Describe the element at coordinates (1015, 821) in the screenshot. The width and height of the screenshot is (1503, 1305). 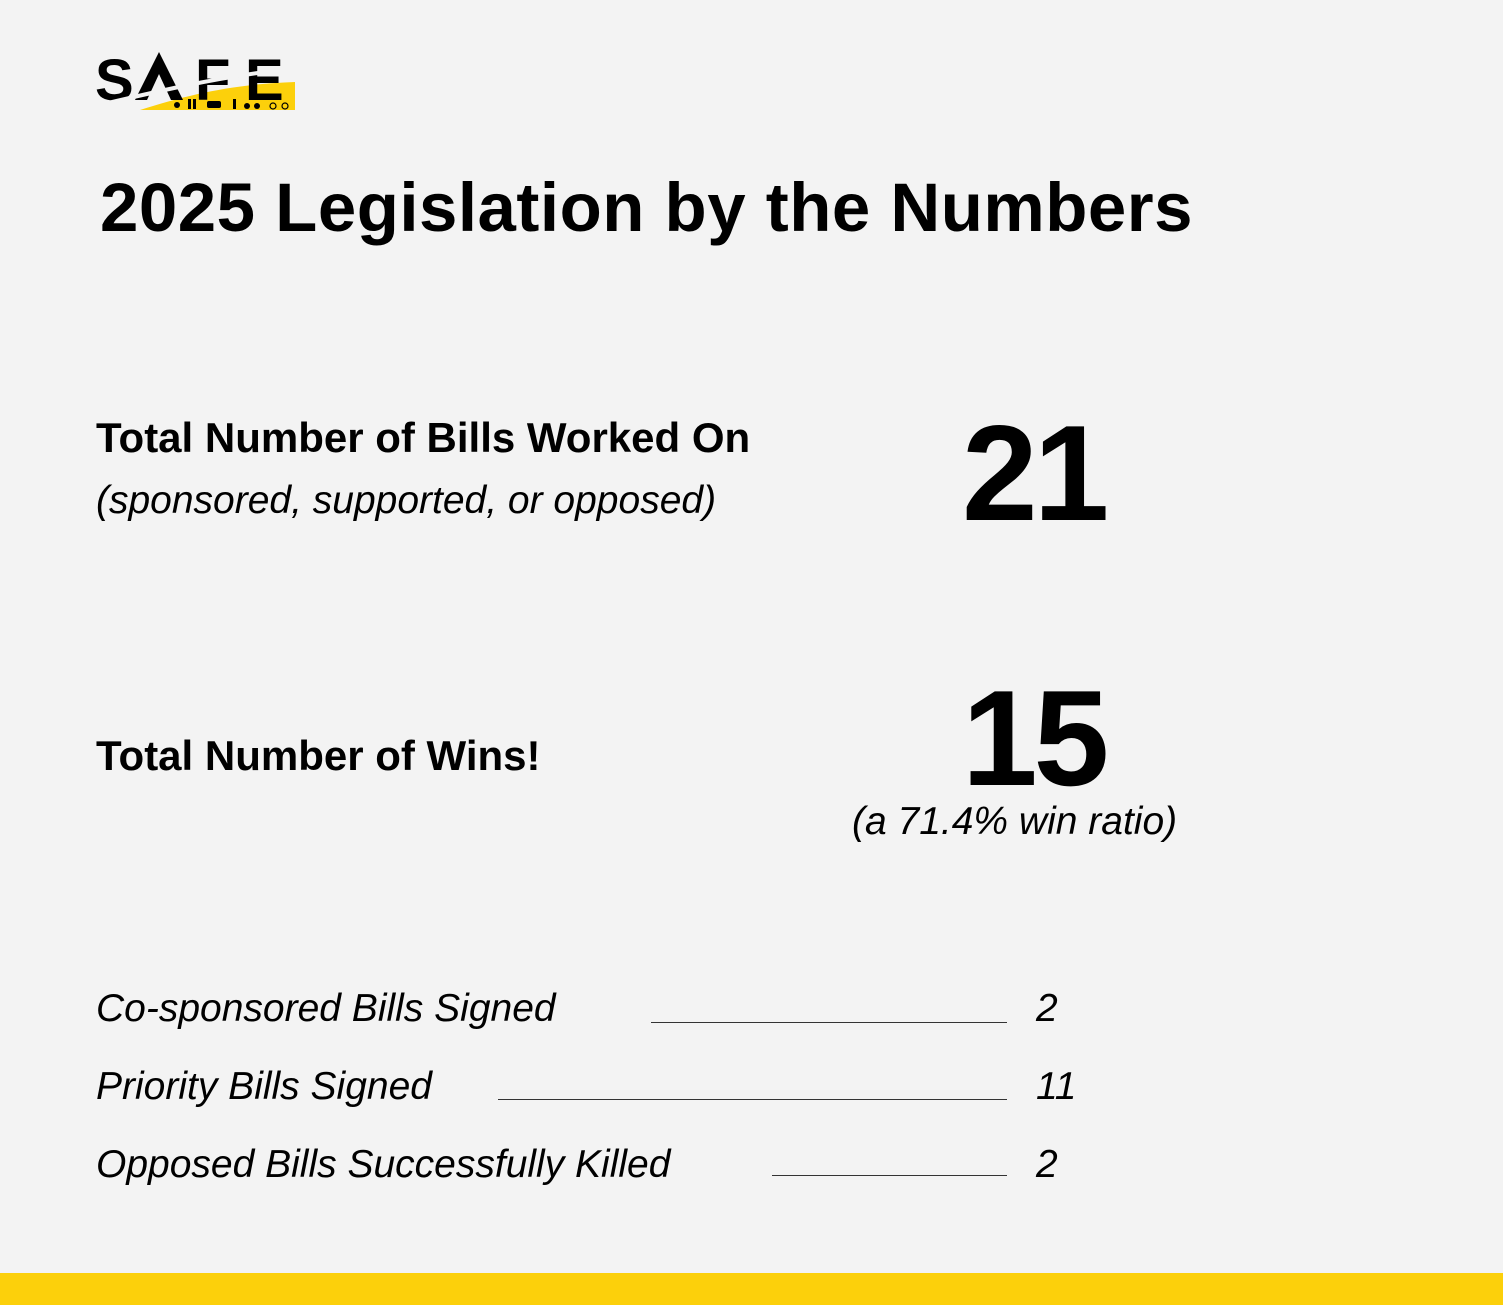
I see `win-ratio-note: (a 71.4% win ratio)` at that location.